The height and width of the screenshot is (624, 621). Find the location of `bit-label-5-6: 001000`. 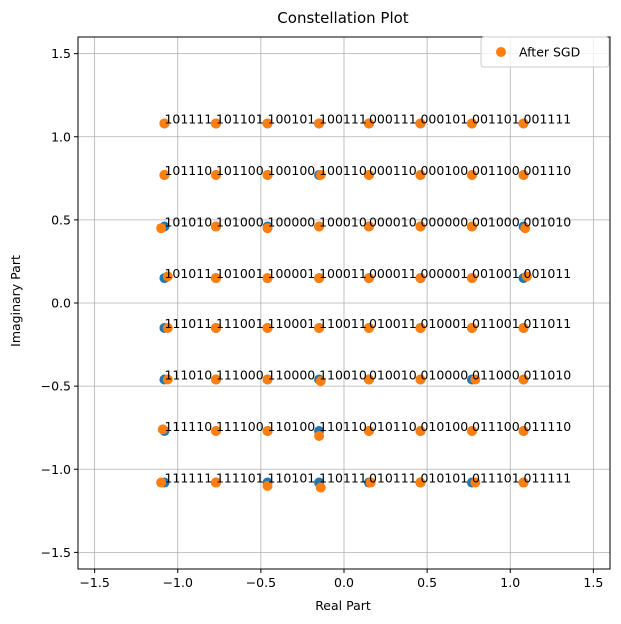

bit-label-5-6: 001000 is located at coordinates (496, 222).